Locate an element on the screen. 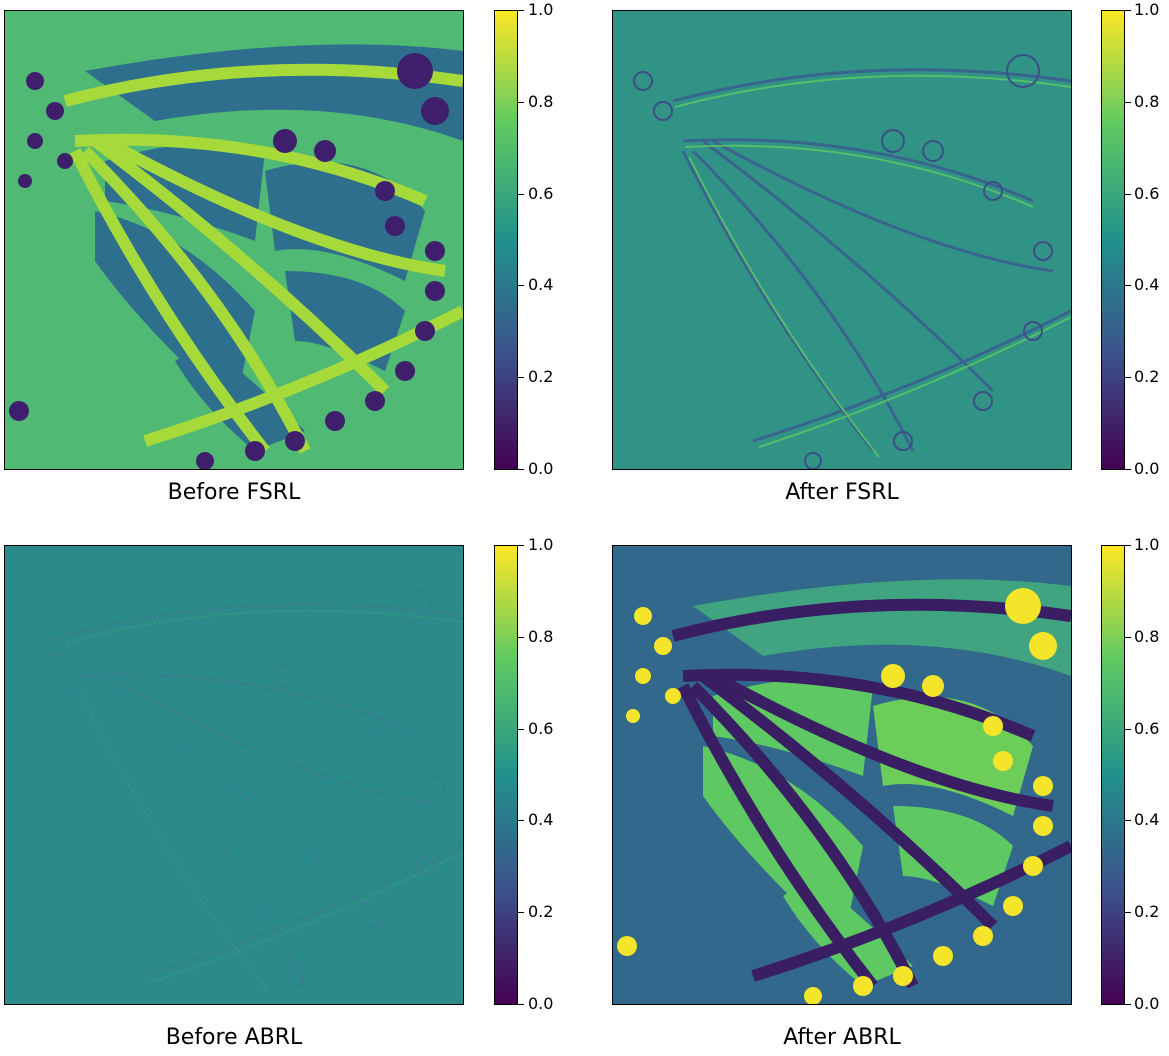 The image size is (1169, 1056). panel-caption: After ABRL is located at coordinates (842, 1037).